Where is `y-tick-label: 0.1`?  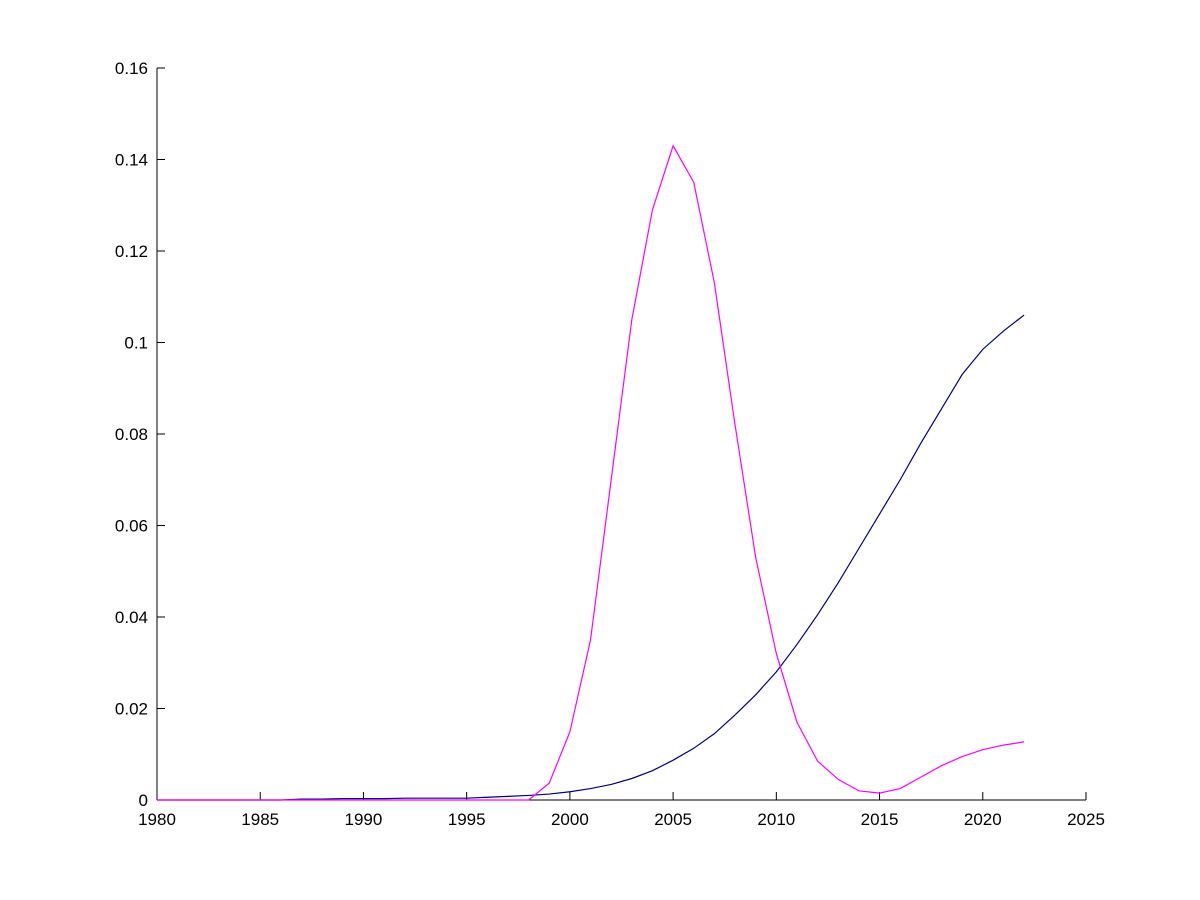
y-tick-label: 0.1 is located at coordinates (136, 343).